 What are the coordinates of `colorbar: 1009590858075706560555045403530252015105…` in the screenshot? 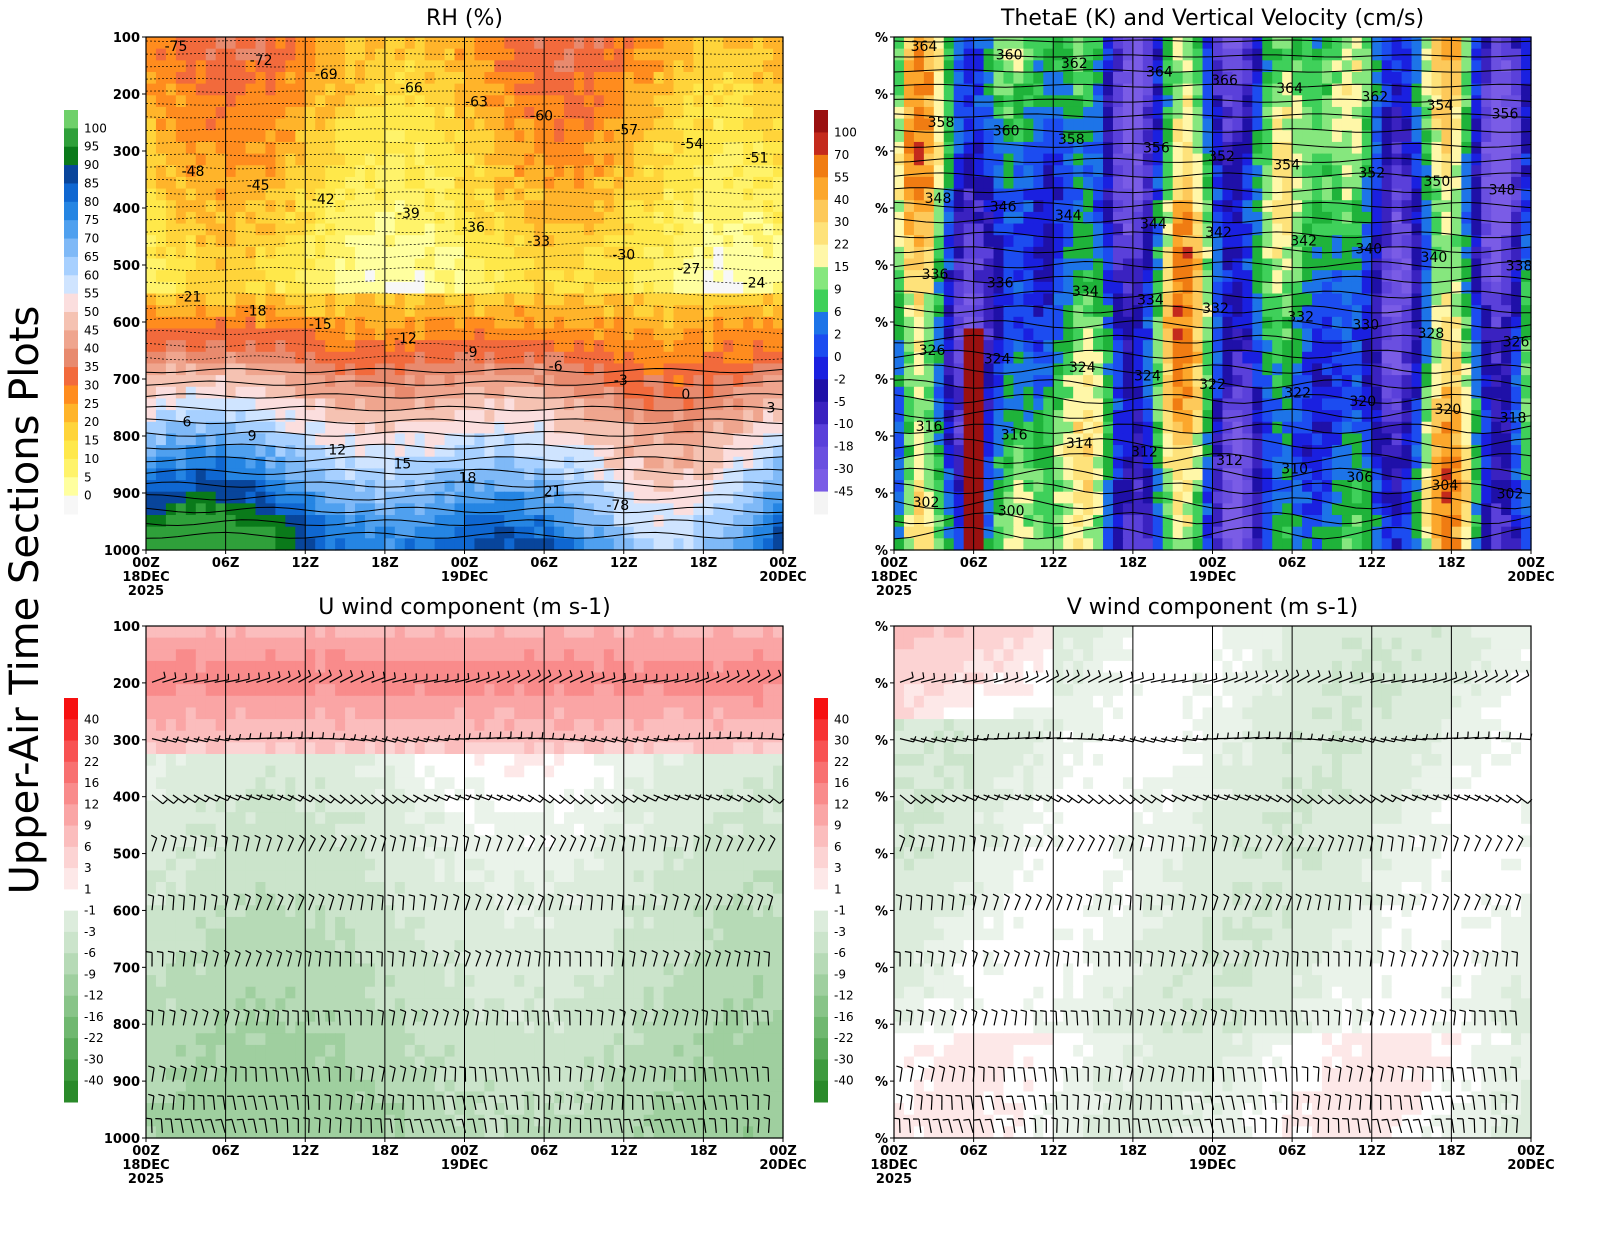 It's located at (85, 312).